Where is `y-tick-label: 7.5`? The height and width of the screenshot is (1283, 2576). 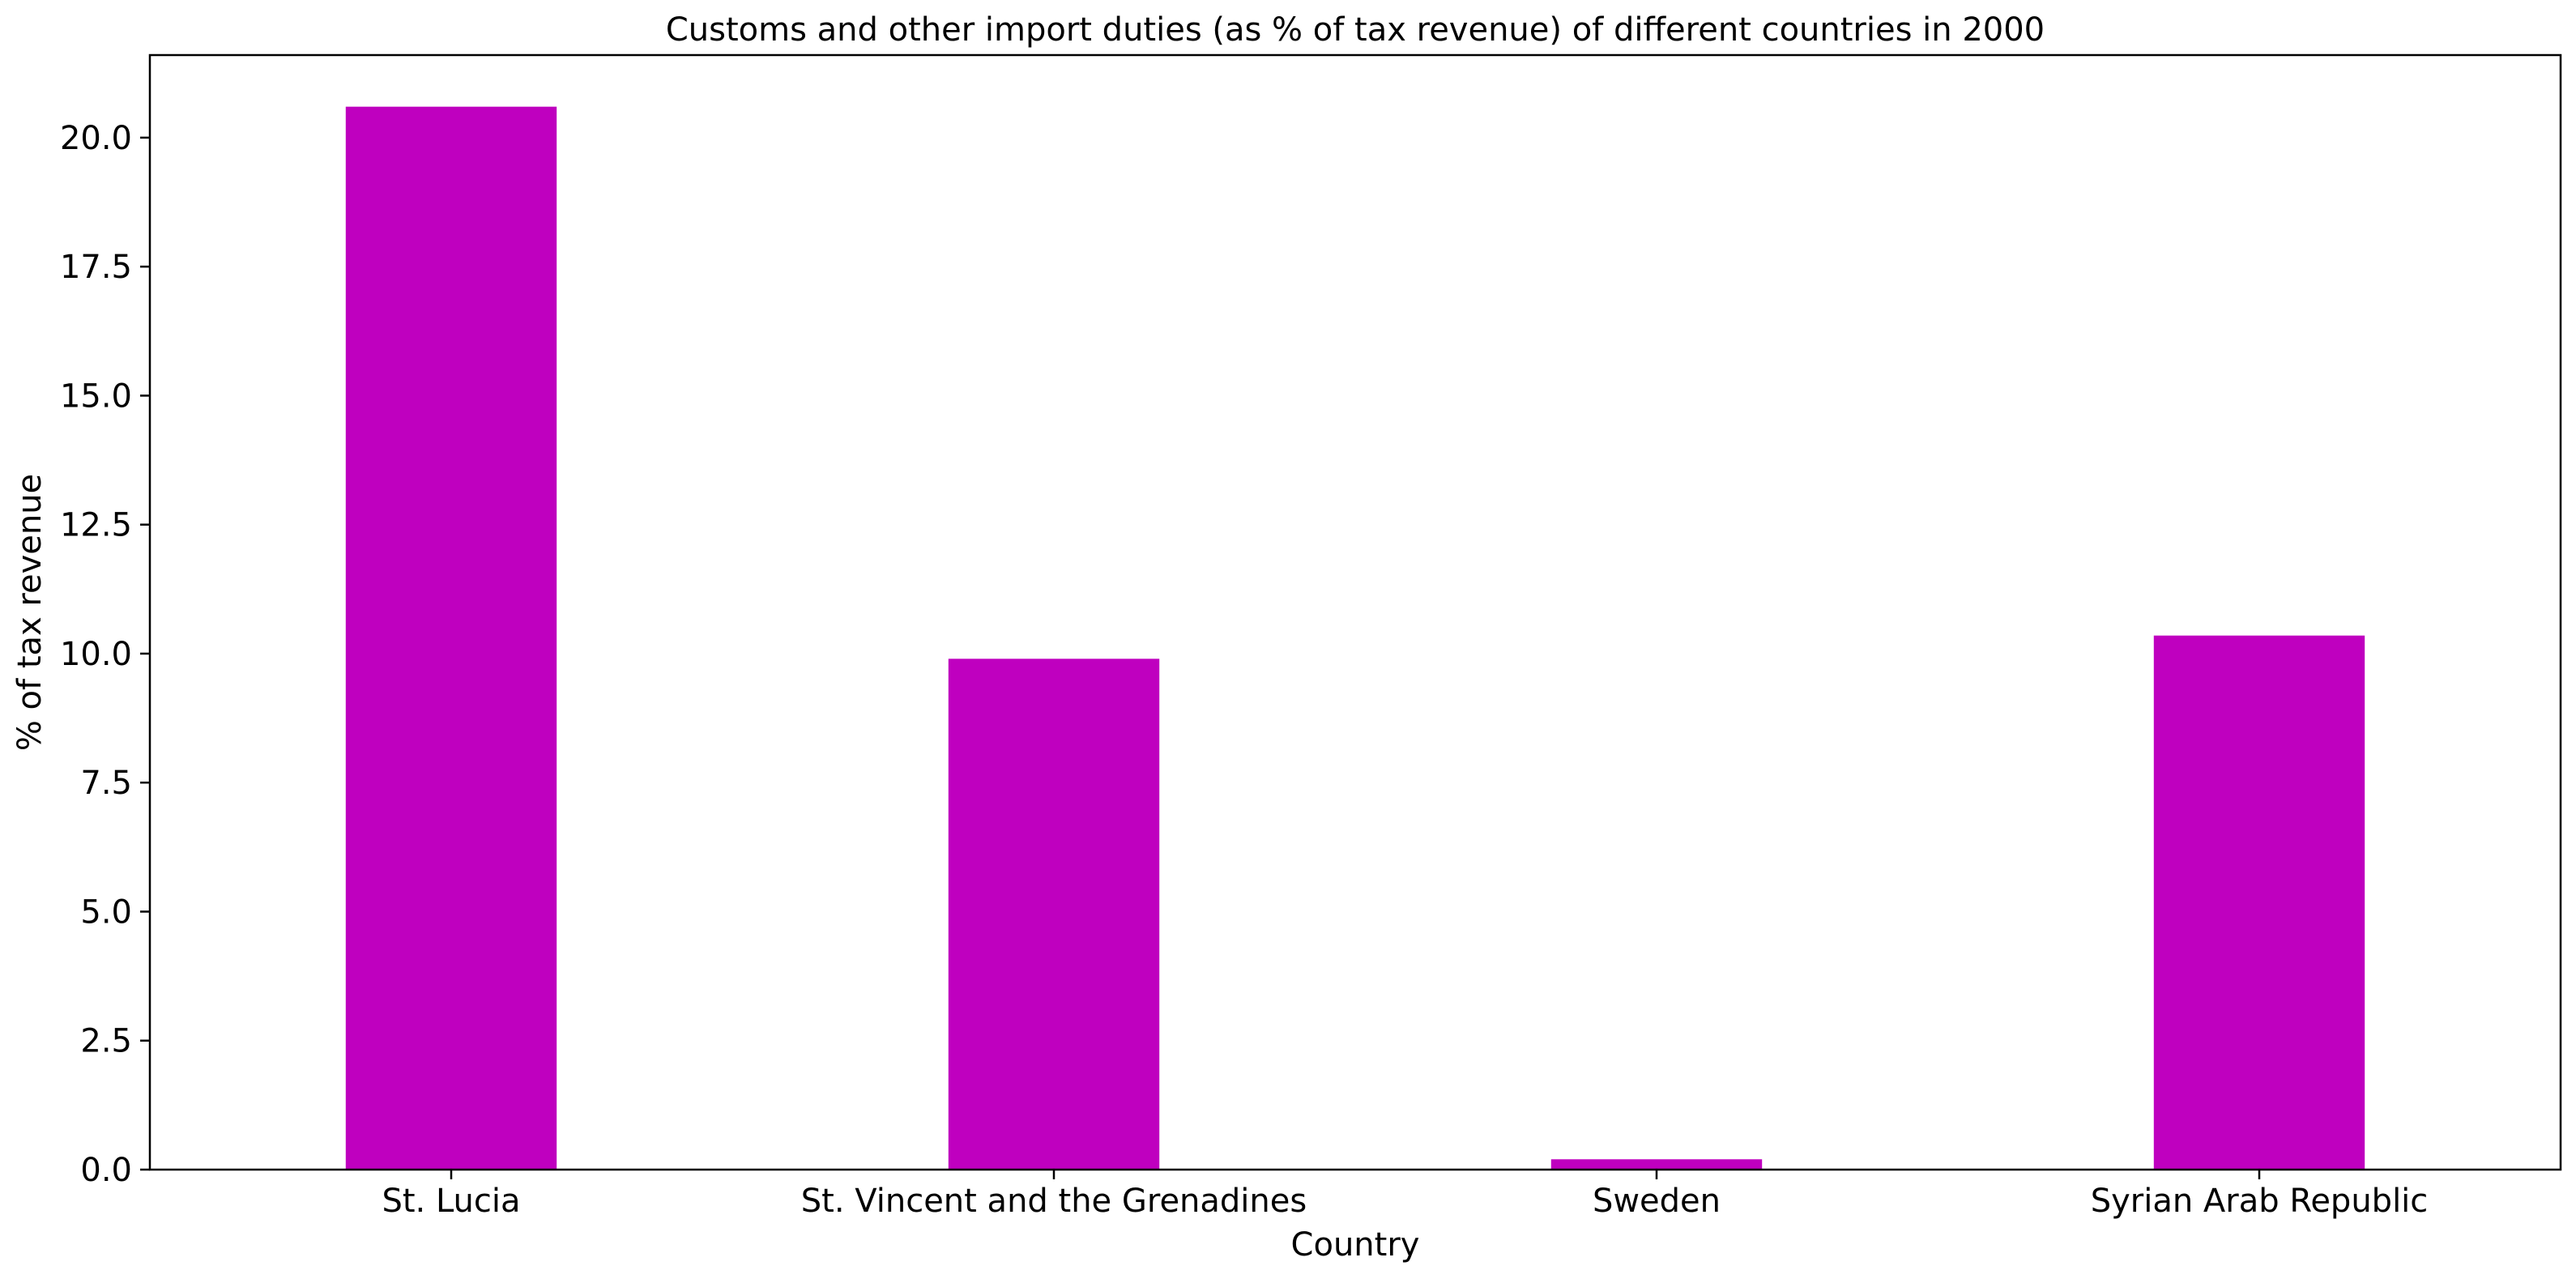
y-tick-label: 7.5 is located at coordinates (106, 783).